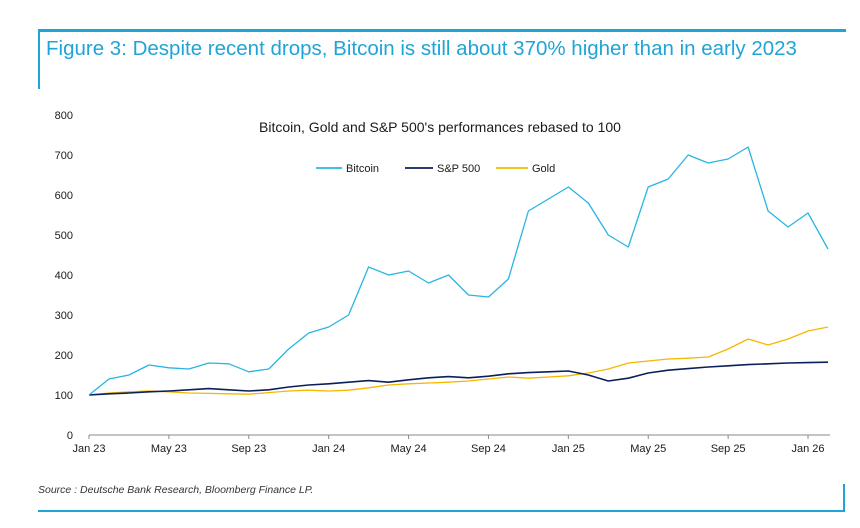 The height and width of the screenshot is (528, 860). I want to click on frame-right-rule, so click(844, 497).